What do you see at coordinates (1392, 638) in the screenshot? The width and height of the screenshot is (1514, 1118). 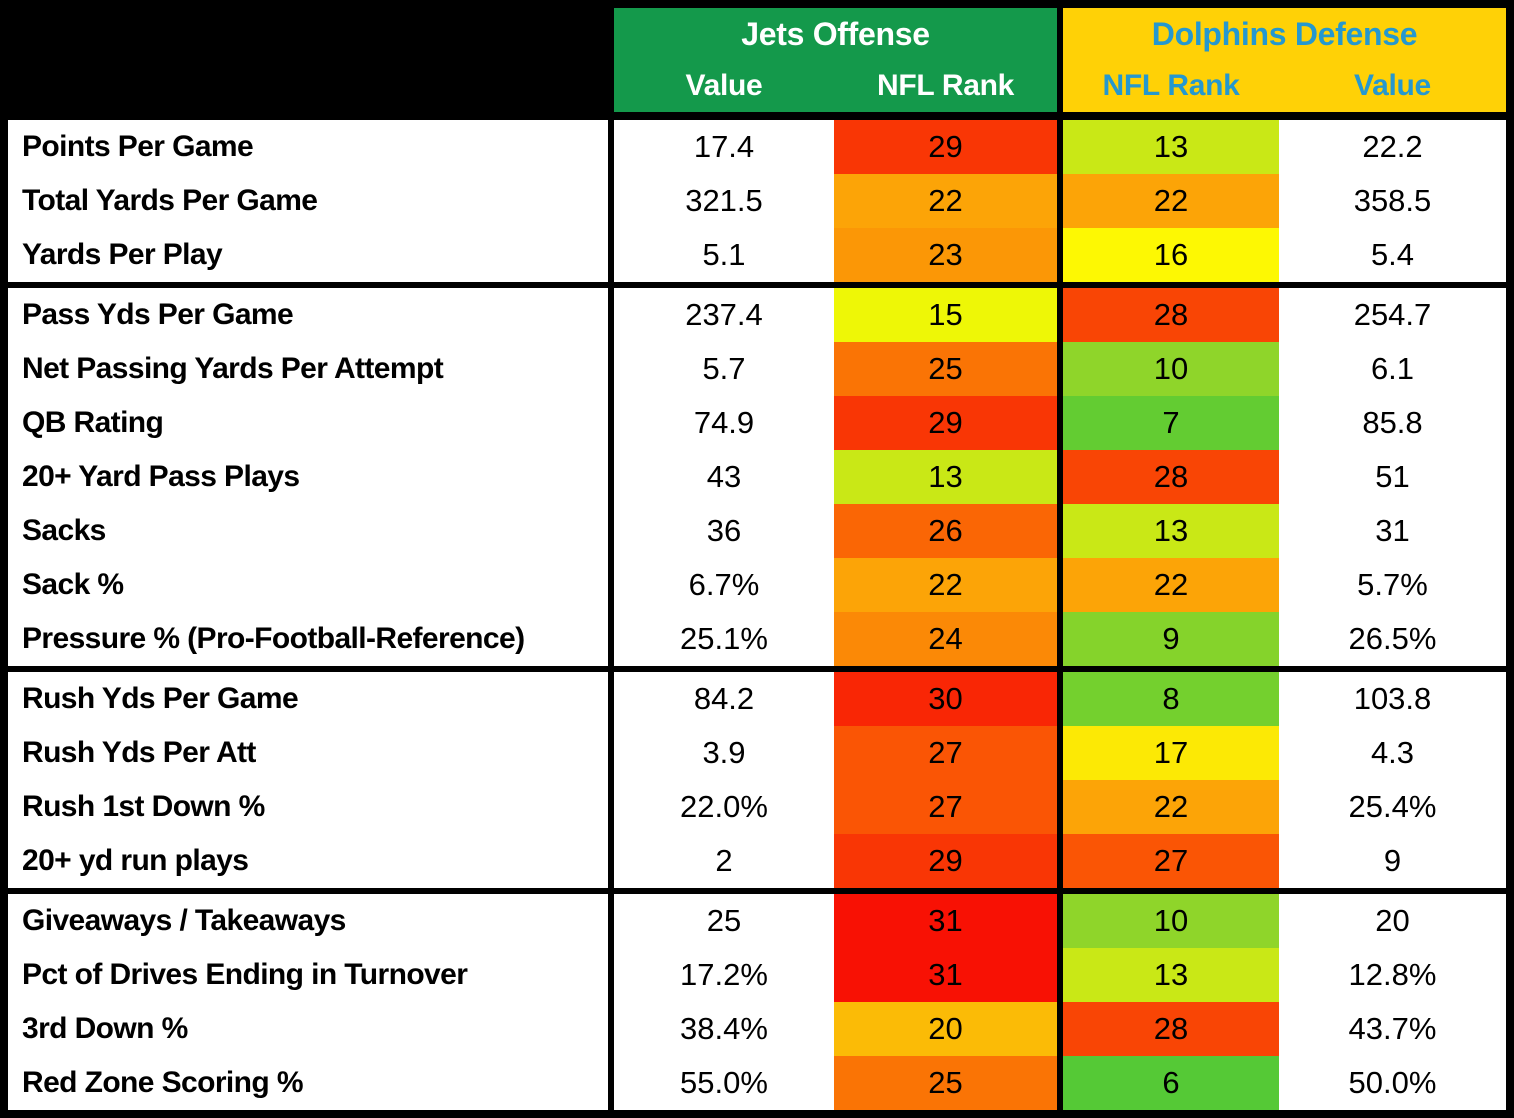 I see `dolphins-value: 26.5%` at bounding box center [1392, 638].